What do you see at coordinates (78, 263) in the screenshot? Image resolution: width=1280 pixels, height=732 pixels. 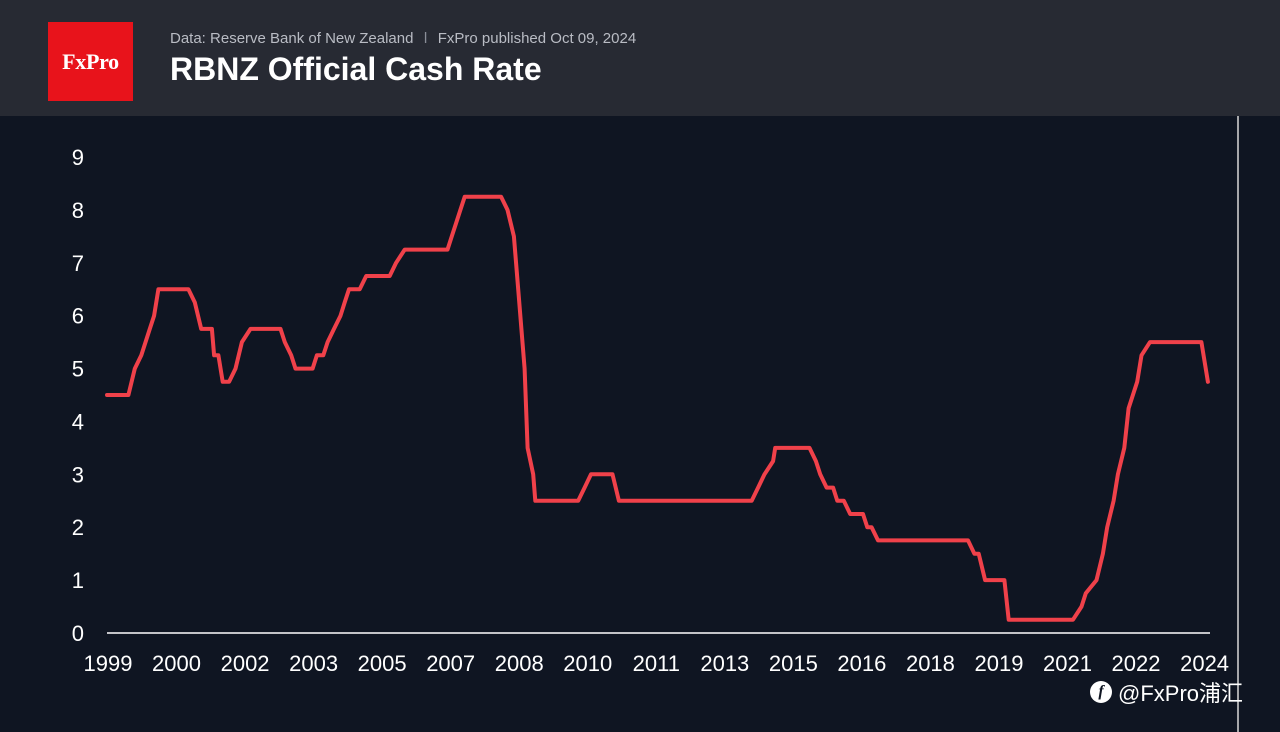 I see `y-tick-label: 7` at bounding box center [78, 263].